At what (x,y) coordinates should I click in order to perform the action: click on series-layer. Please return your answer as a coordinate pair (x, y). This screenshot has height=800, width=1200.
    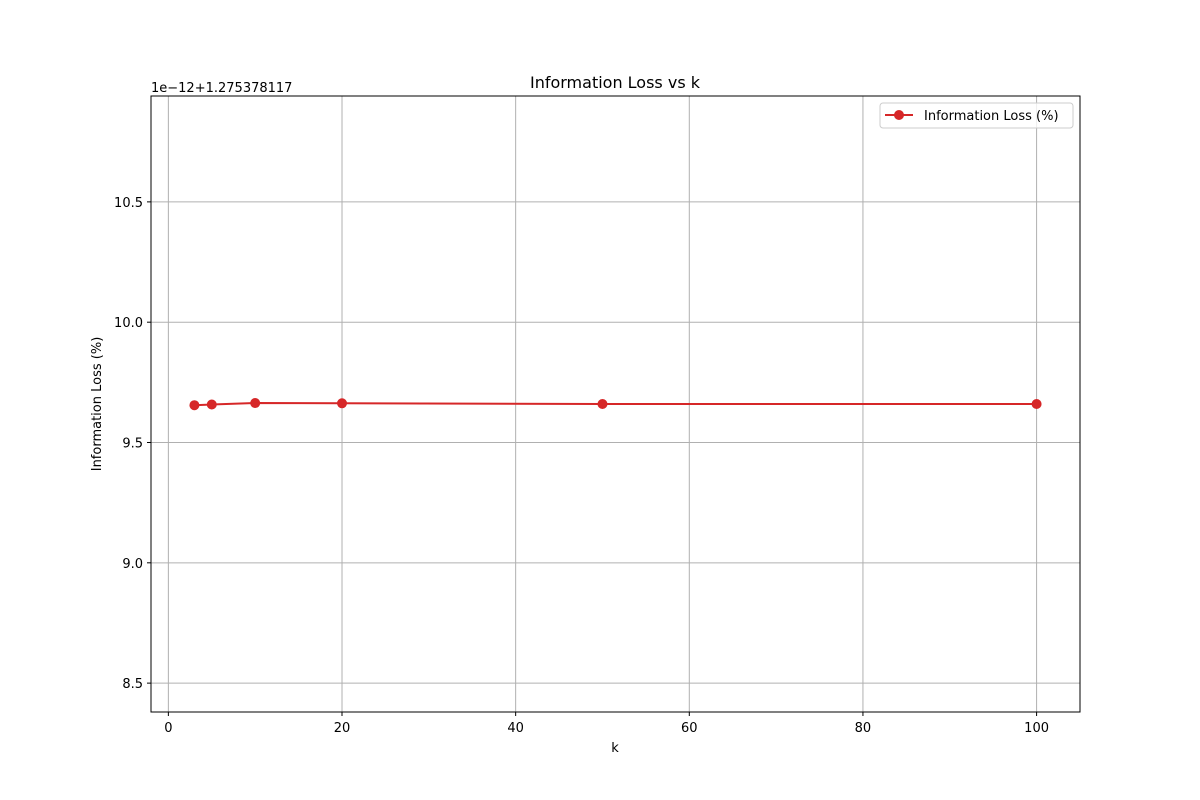
    Looking at the image, I should click on (615, 404).